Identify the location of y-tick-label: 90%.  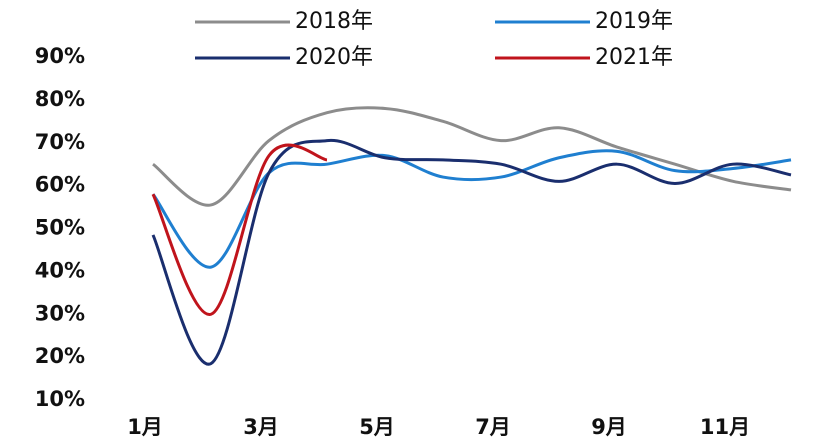
(60, 56).